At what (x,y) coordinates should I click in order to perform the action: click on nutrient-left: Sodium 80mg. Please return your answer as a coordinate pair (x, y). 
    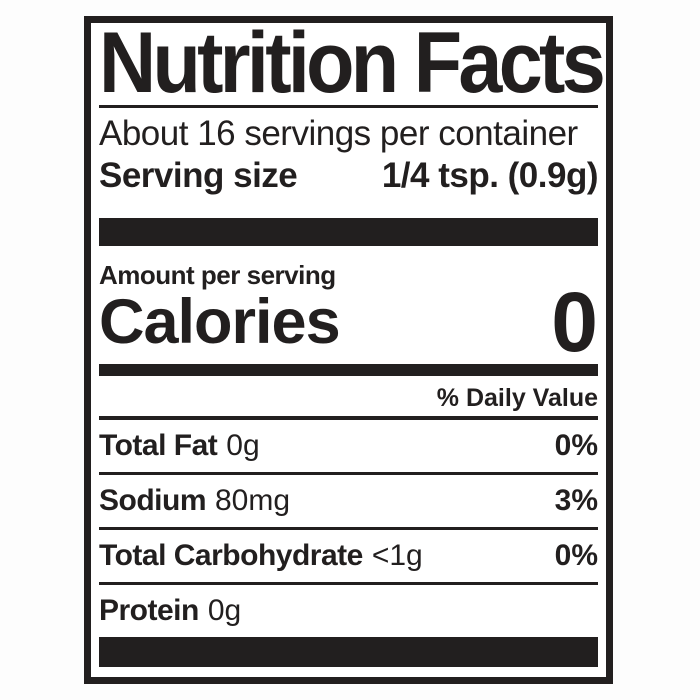
    Looking at the image, I should click on (194, 501).